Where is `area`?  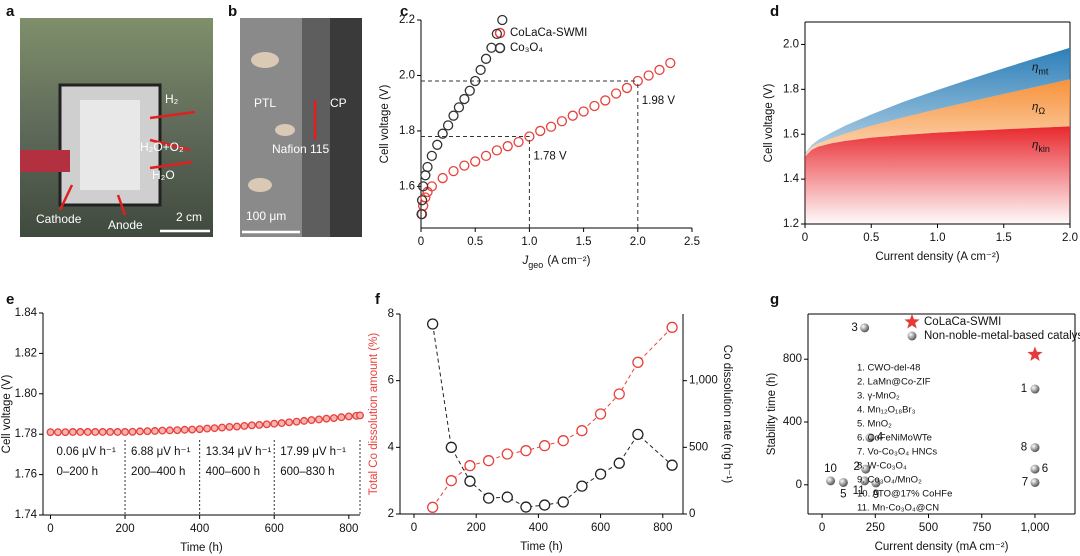 area is located at coordinates (937, 118).